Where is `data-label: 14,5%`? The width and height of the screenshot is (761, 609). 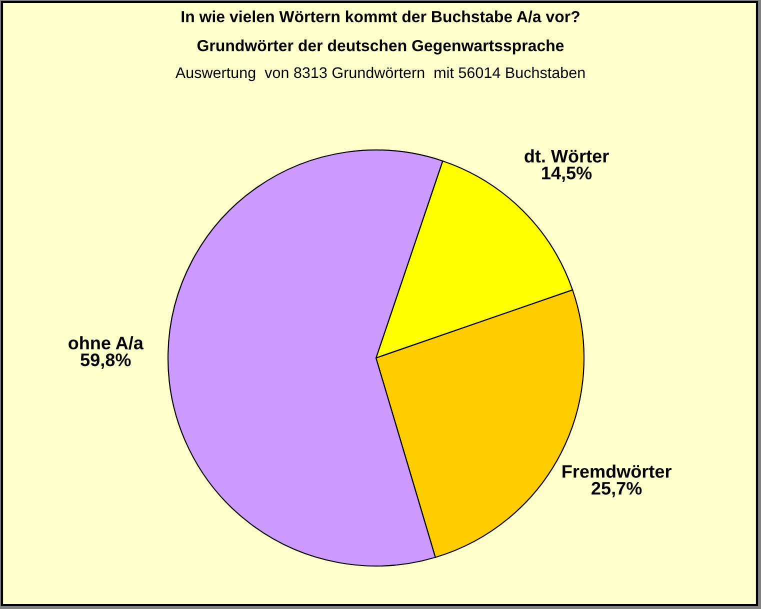
data-label: 14,5% is located at coordinates (567, 174).